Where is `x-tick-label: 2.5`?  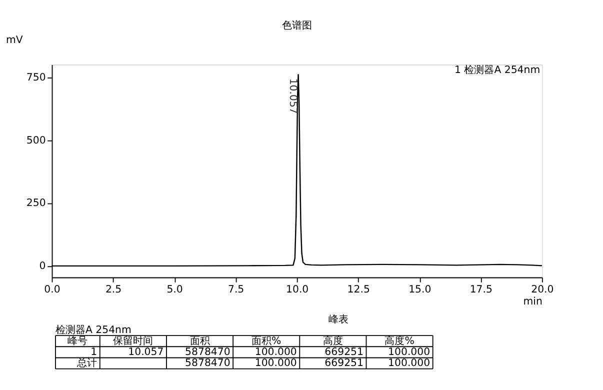 x-tick-label: 2.5 is located at coordinates (113, 290).